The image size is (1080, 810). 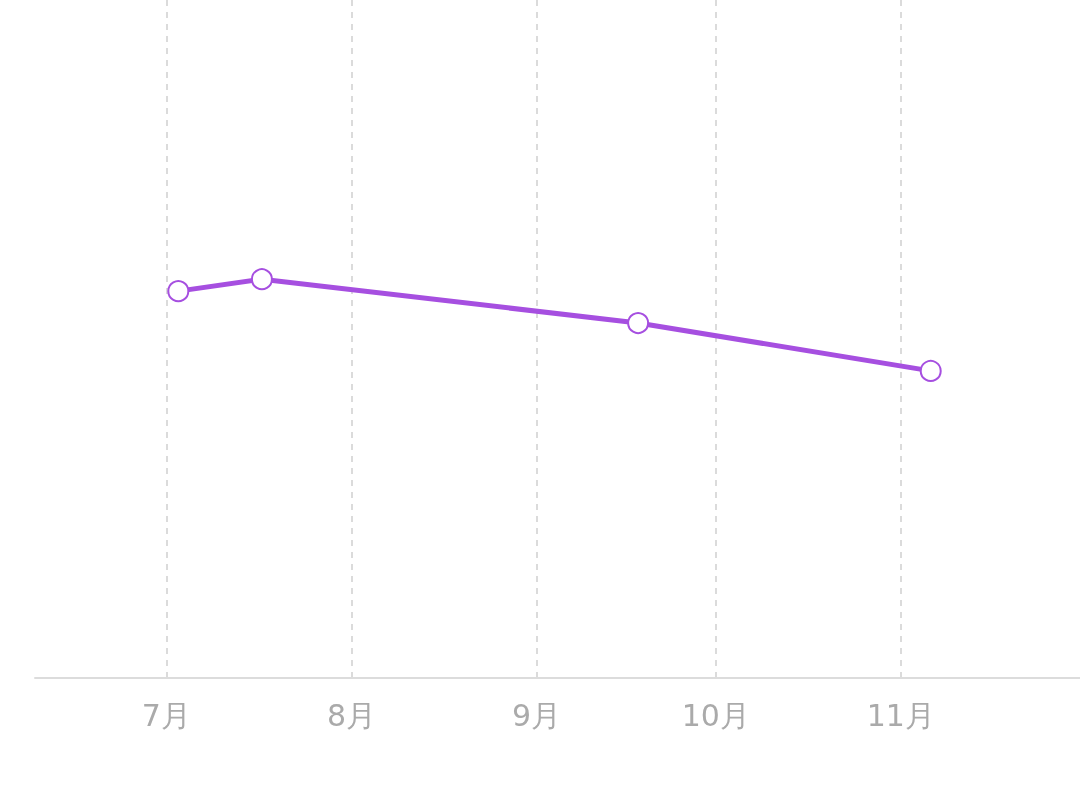 What do you see at coordinates (537, 715) in the screenshot?
I see `x-tick-label: 9月` at bounding box center [537, 715].